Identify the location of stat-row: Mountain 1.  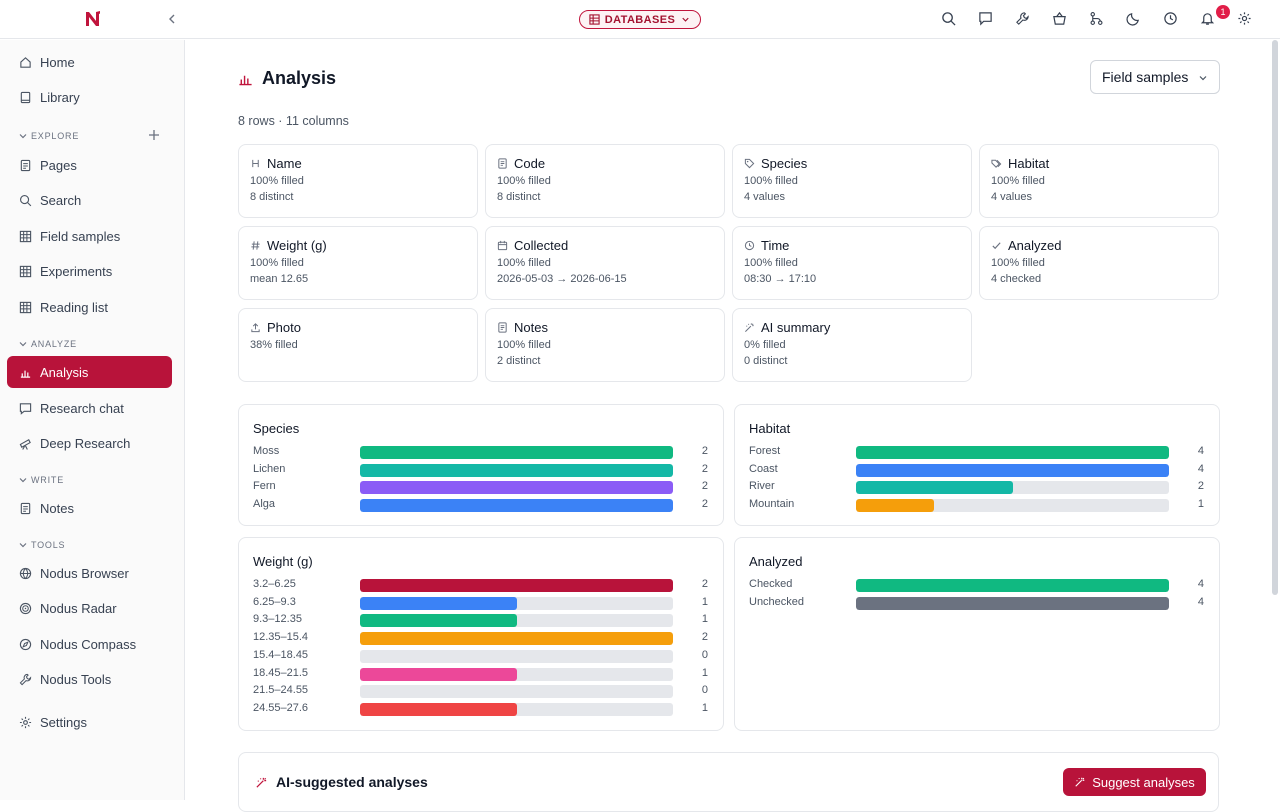
(977, 505).